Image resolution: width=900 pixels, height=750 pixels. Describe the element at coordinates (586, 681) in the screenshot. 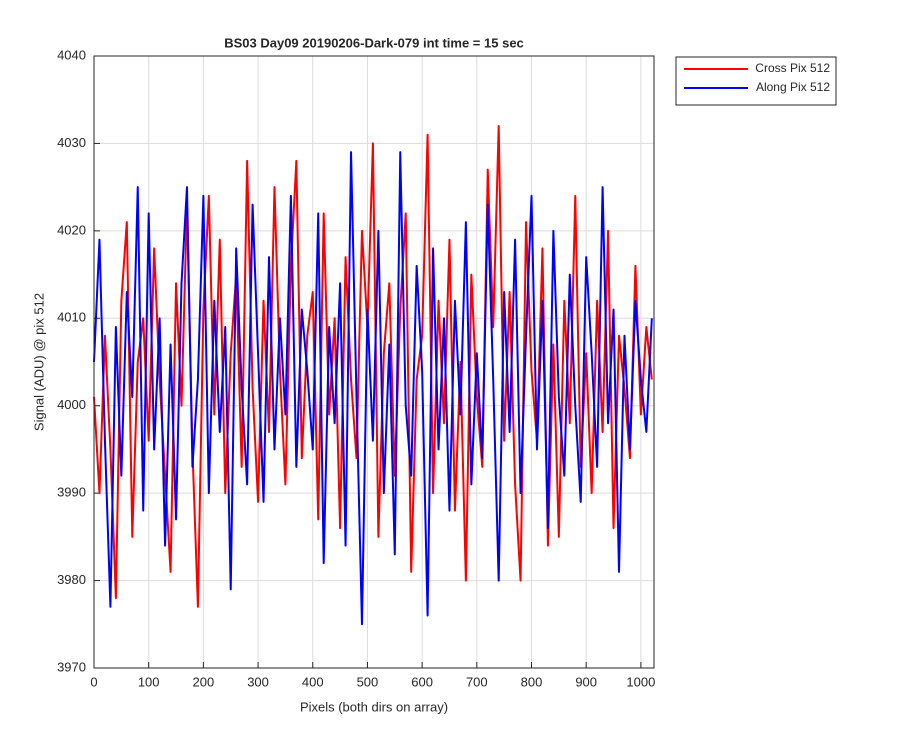

I see `x-tick-label: 900` at that location.